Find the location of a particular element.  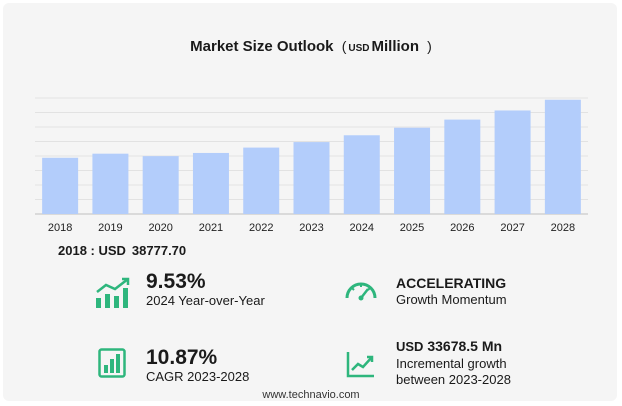

incremental-header: USD 33678.5 Mn is located at coordinates (453, 346).